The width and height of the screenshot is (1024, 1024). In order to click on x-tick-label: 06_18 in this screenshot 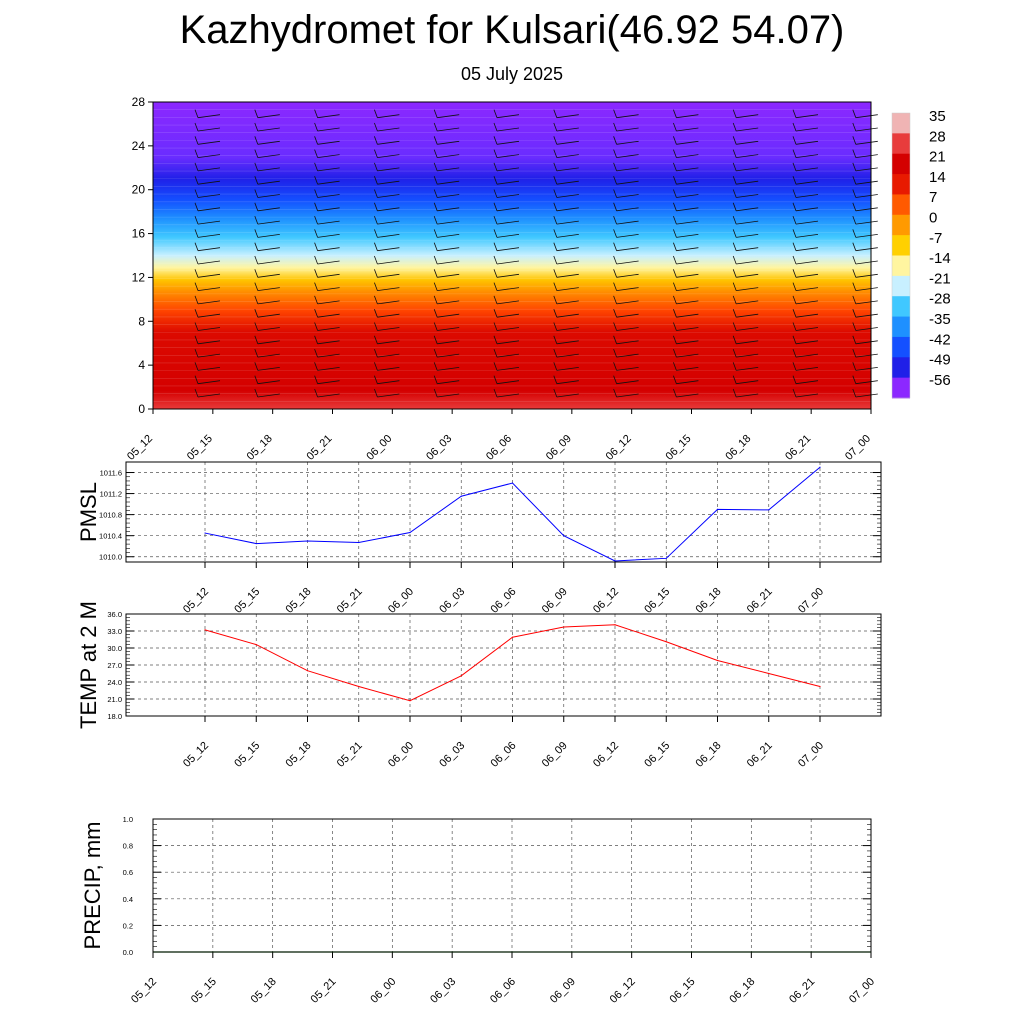, I will do `click(742, 991)`.